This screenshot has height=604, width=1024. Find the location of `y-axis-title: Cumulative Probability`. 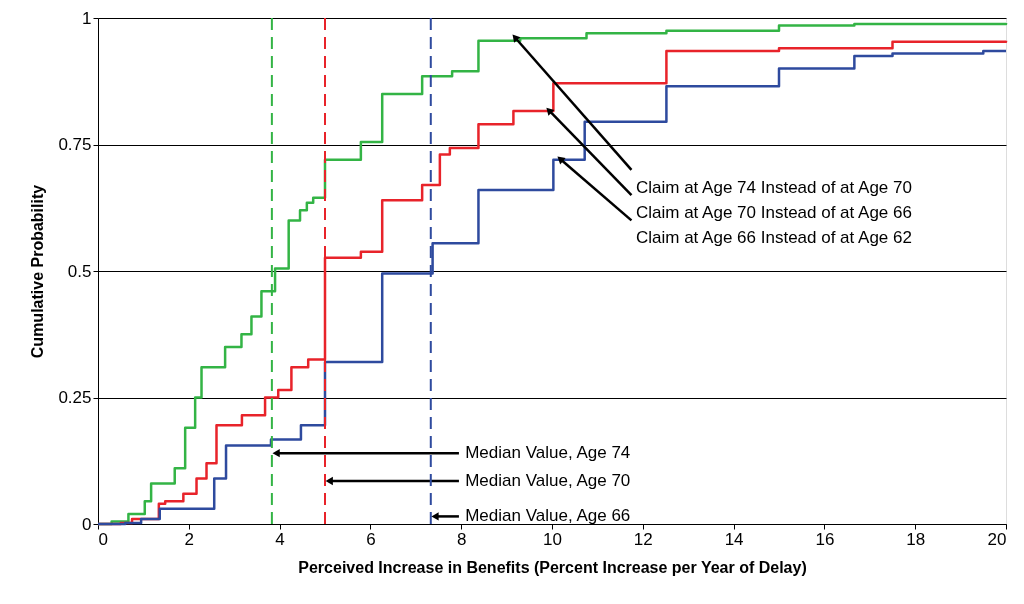

y-axis-title: Cumulative Probability is located at coordinates (38, 271).